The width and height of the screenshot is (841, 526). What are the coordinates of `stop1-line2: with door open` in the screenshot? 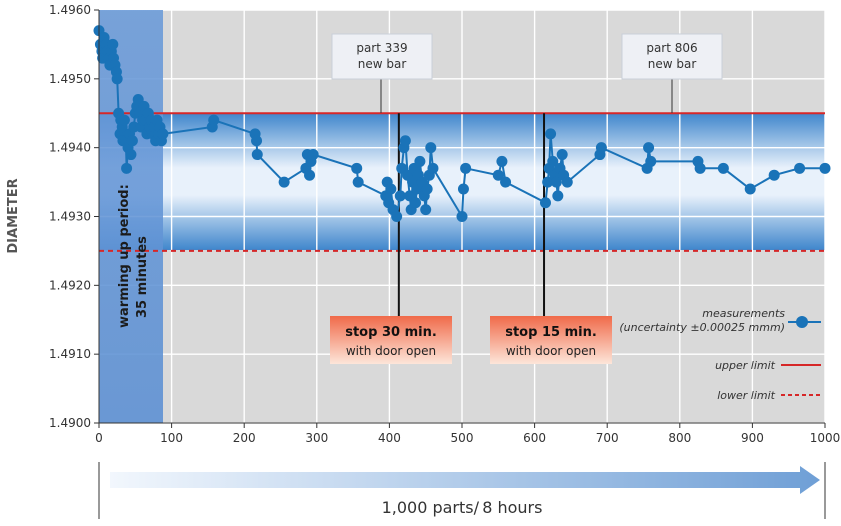 It's located at (391, 351).